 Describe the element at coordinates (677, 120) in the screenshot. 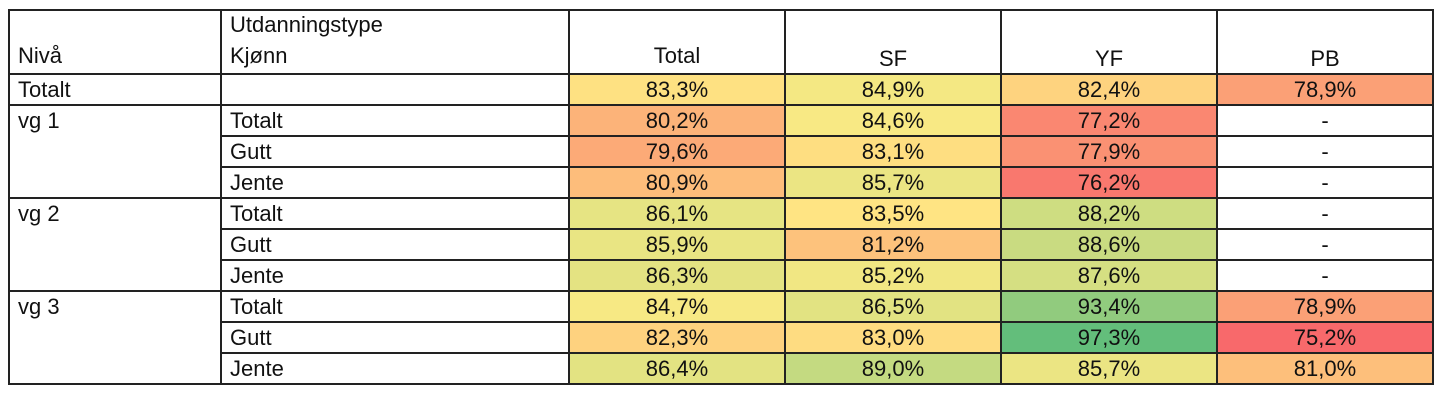

I see `value-cell-total: 80,2%` at that location.